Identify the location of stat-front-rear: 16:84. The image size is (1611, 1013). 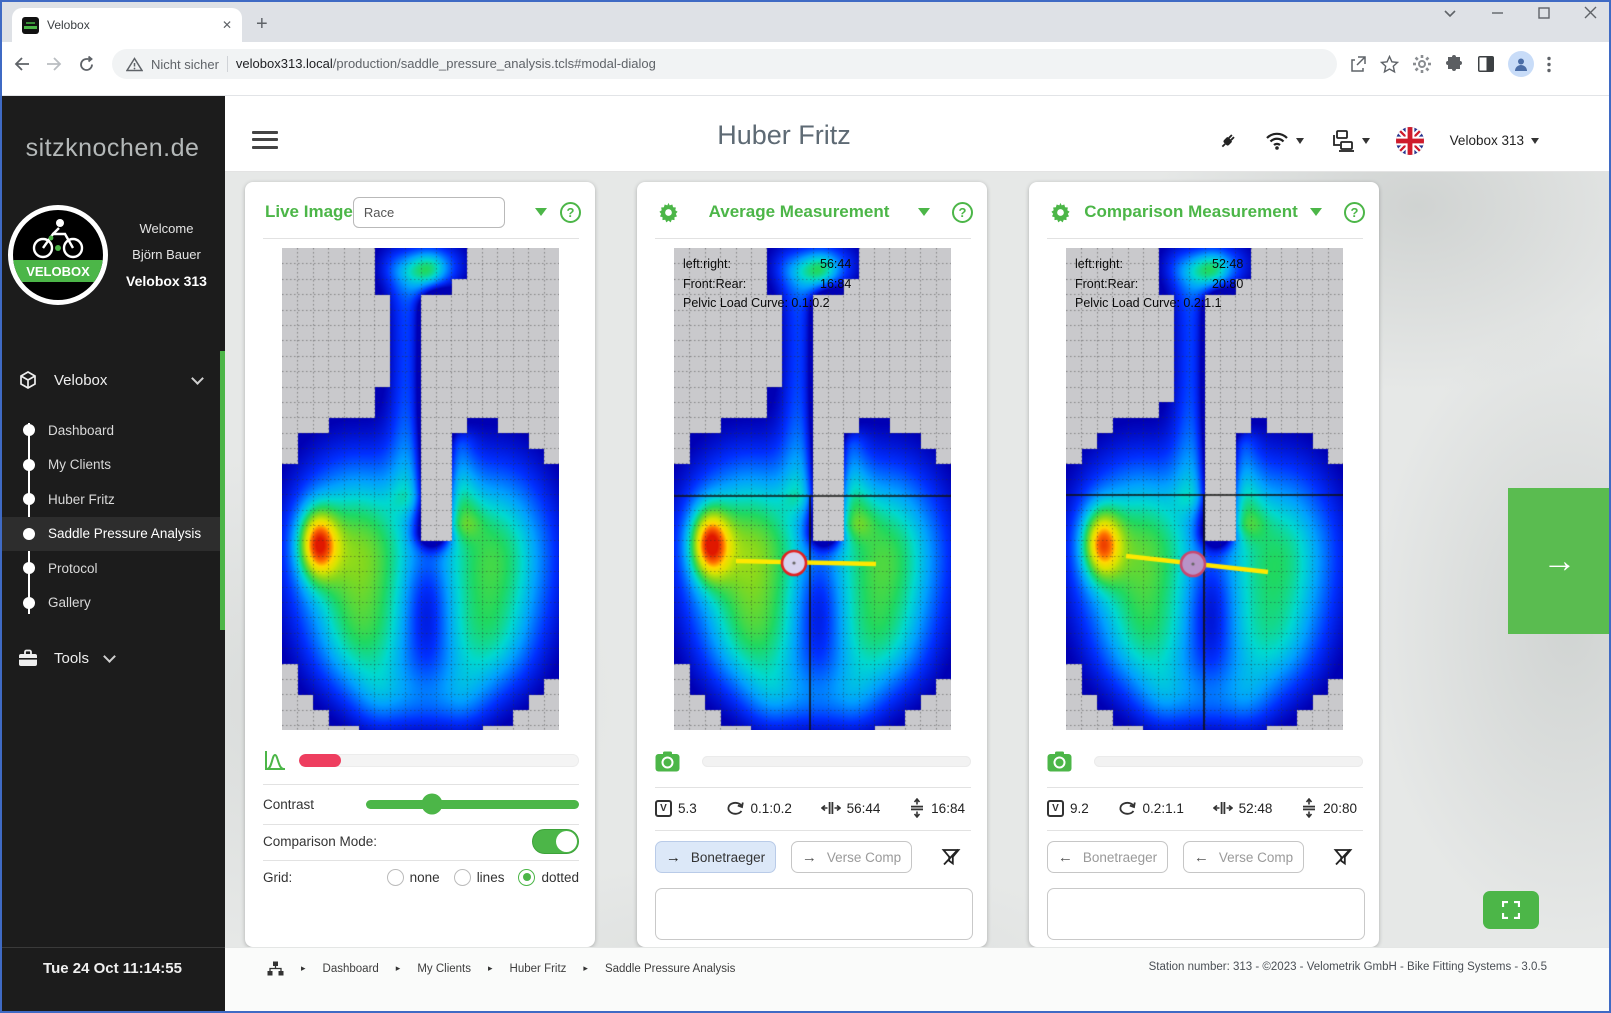
(937, 808).